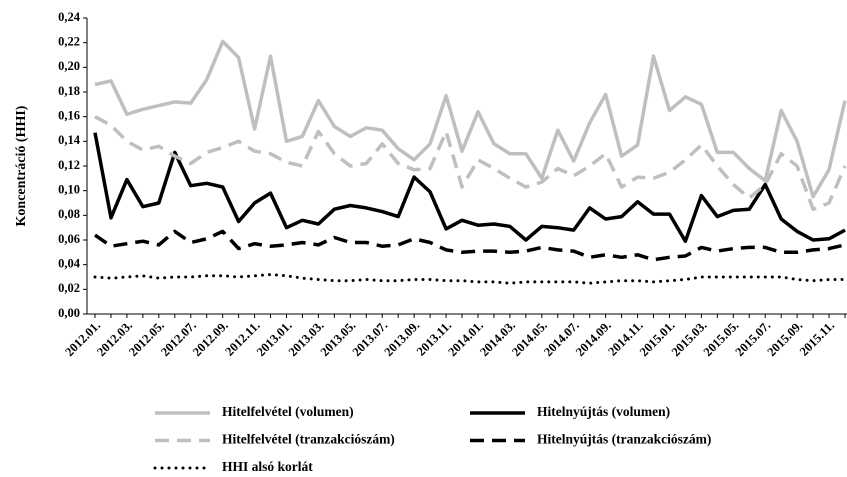 This screenshot has width=847, height=477. I want to click on y-tick-label: 0,04, so click(69, 264).